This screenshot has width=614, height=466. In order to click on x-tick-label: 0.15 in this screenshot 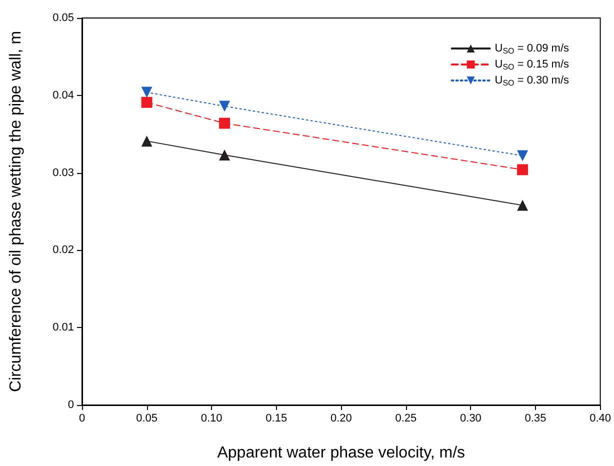, I will do `click(277, 418)`.